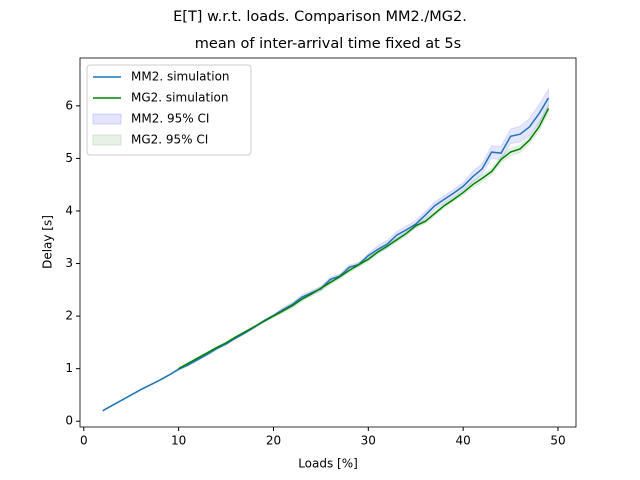 The image size is (640, 480). Describe the element at coordinates (179, 98) in the screenshot. I see `legend-label: MG2. simulation` at that location.